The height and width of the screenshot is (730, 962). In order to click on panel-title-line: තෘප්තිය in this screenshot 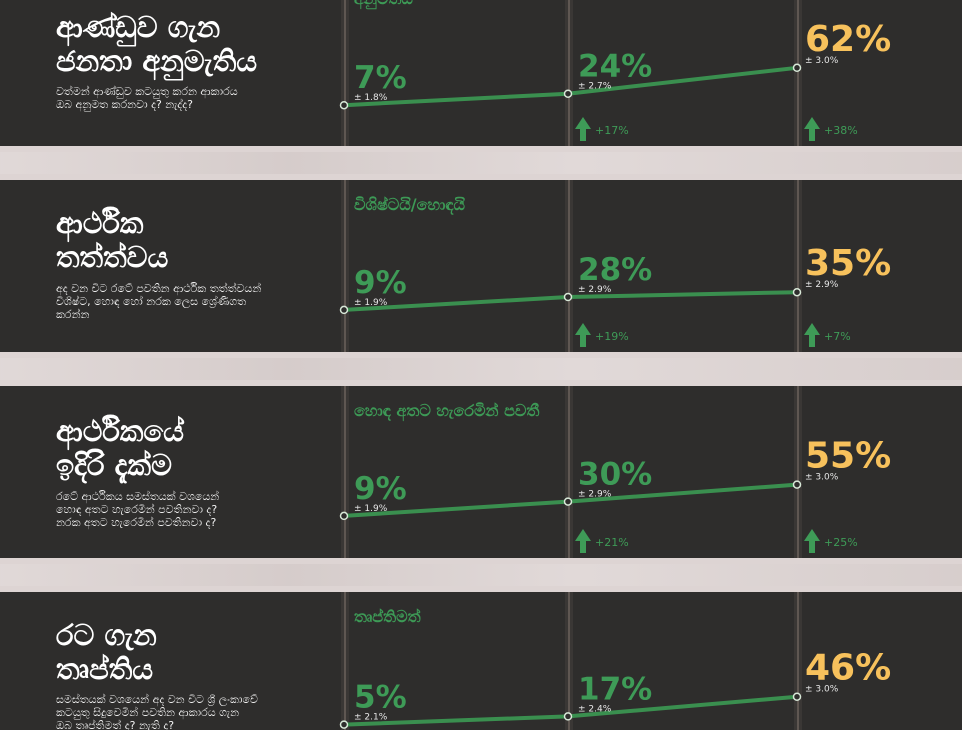, I will do `click(105, 669)`.